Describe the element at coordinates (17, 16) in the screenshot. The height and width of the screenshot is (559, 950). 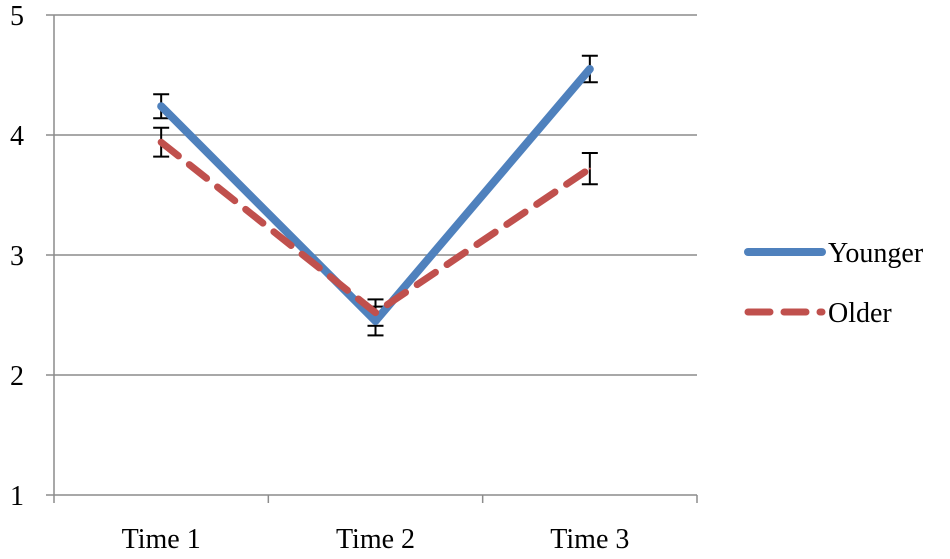
I see `y-tick-label: 5` at that location.